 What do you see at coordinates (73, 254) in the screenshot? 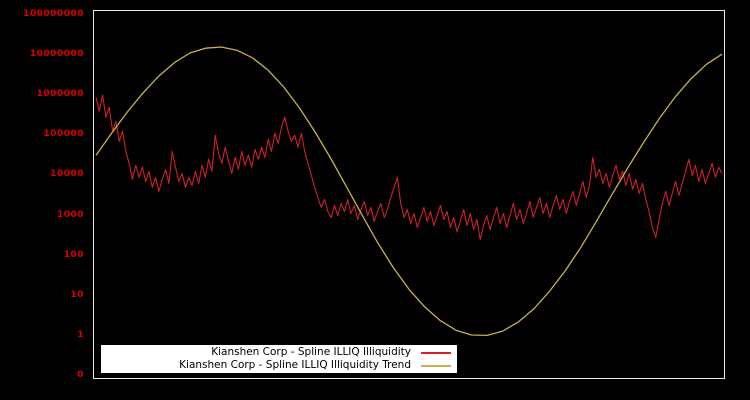
I see `y-tick-label: 100` at bounding box center [73, 254].